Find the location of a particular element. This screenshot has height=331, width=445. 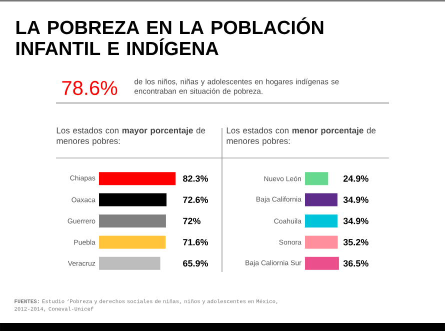

data-label: 82.3% is located at coordinates (195, 178).